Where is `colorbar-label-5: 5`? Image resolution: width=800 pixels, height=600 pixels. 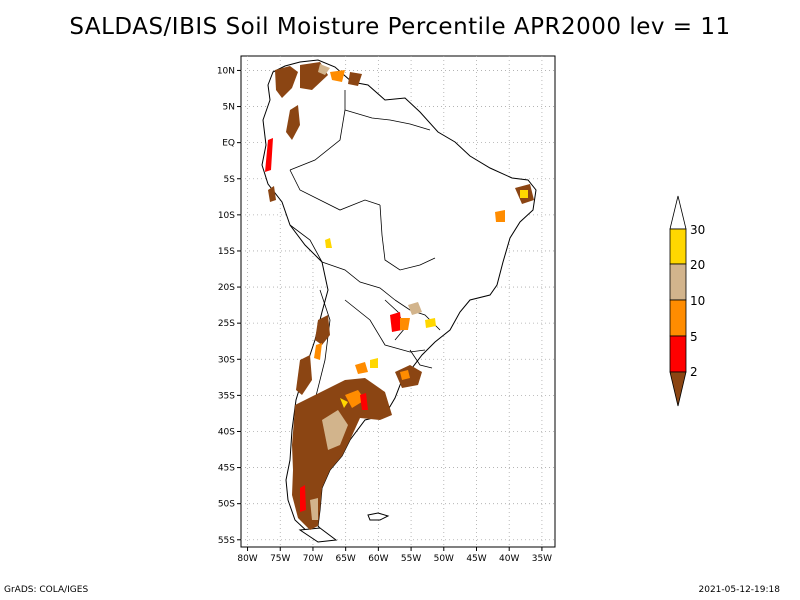 colorbar-label-5: 5 is located at coordinates (694, 337).